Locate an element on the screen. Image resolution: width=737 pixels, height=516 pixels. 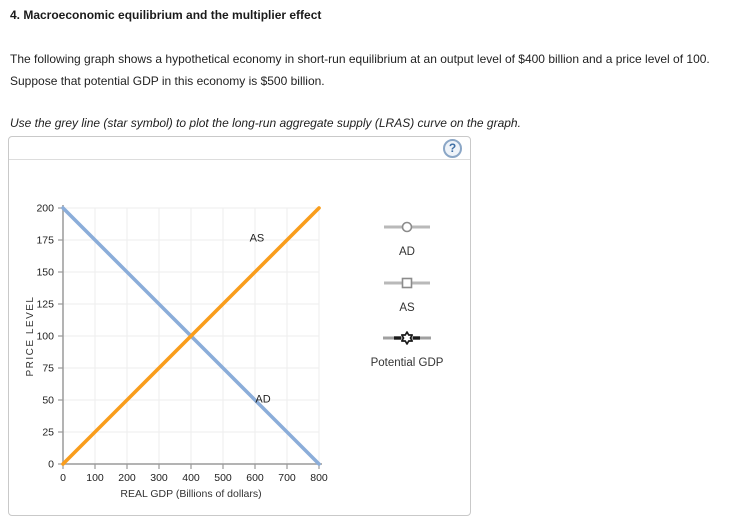
square-marker-icon is located at coordinates (407, 283).